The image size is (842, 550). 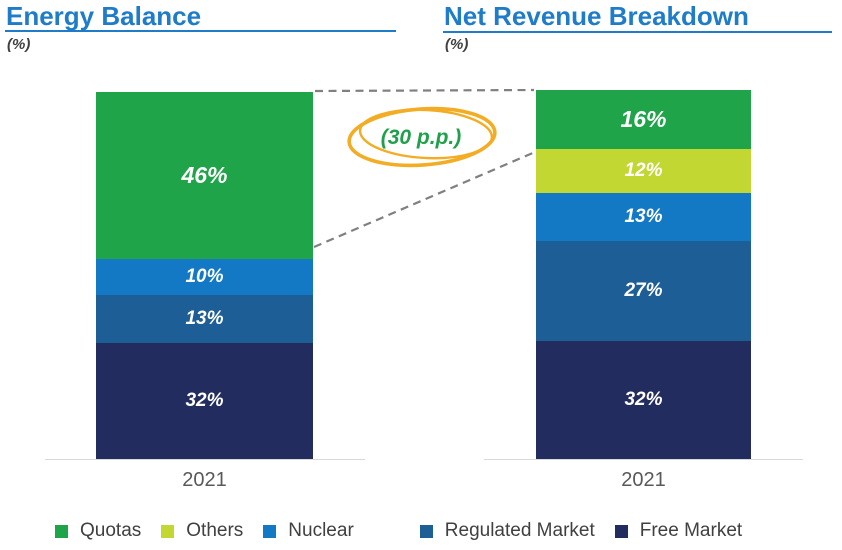 What do you see at coordinates (204, 480) in the screenshot?
I see `x-axis-label-left: 2021` at bounding box center [204, 480].